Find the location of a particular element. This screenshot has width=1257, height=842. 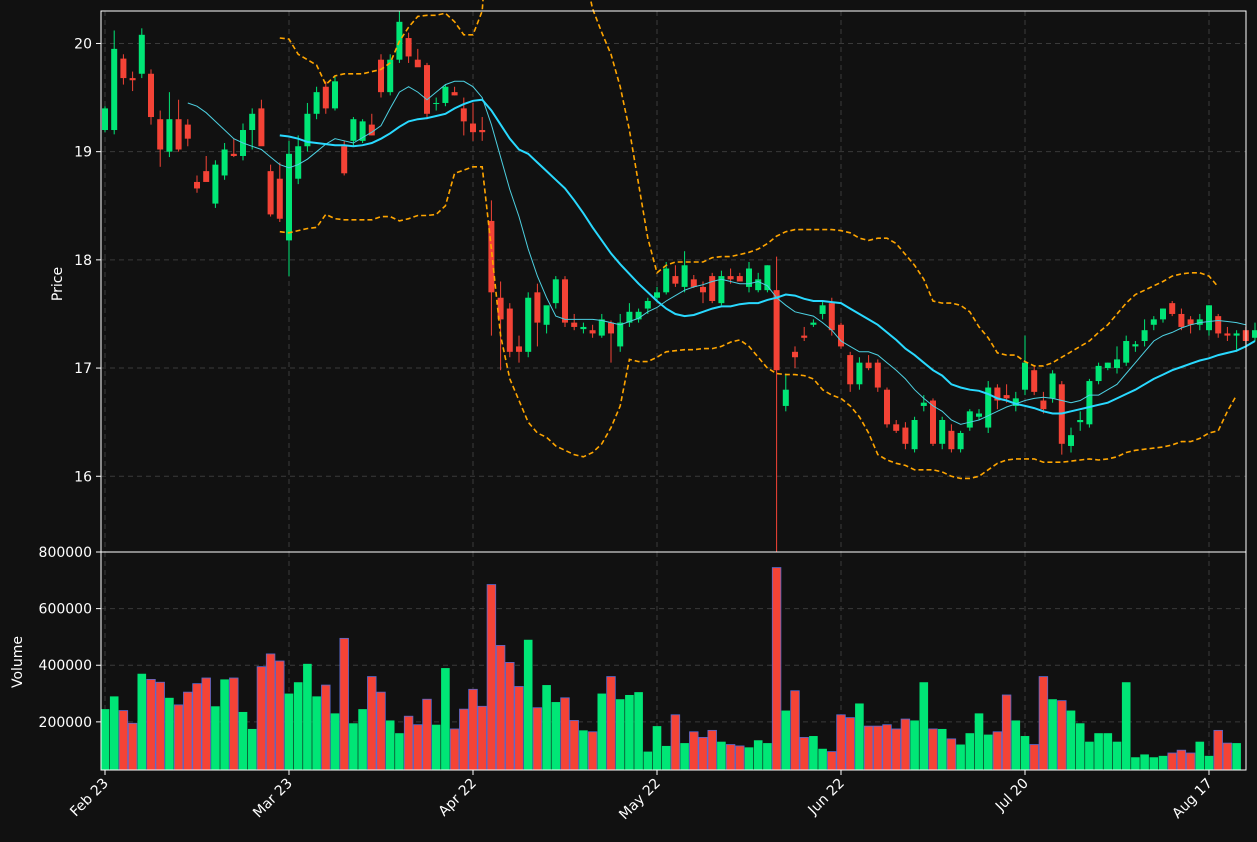

price-tick-label: 19 is located at coordinates (83, 153).